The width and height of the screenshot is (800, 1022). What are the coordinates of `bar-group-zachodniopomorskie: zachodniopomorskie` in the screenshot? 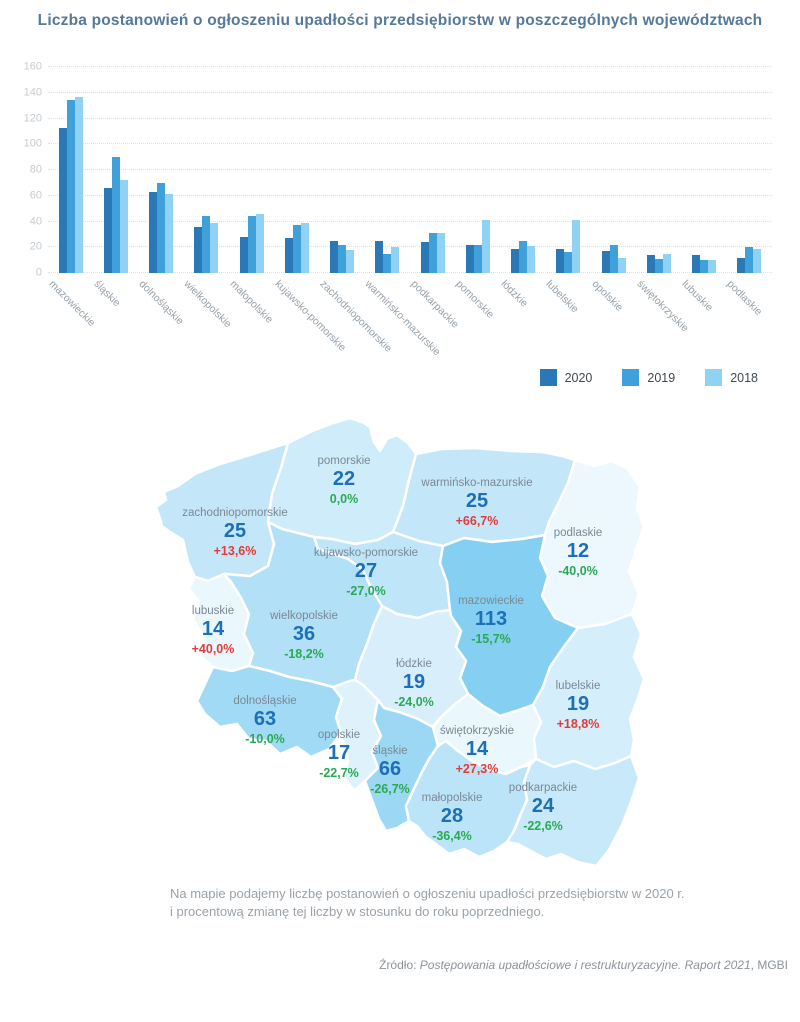 It's located at (356, 208).